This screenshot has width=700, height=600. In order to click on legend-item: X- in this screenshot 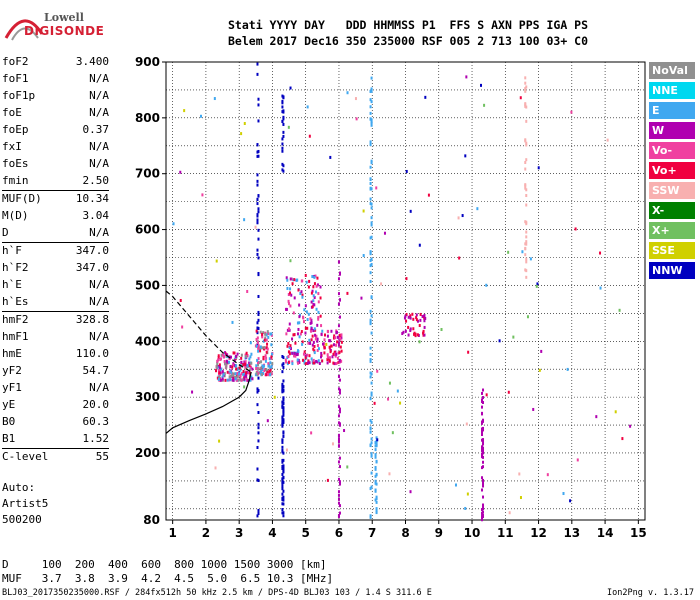, I will do `click(672, 210)`.